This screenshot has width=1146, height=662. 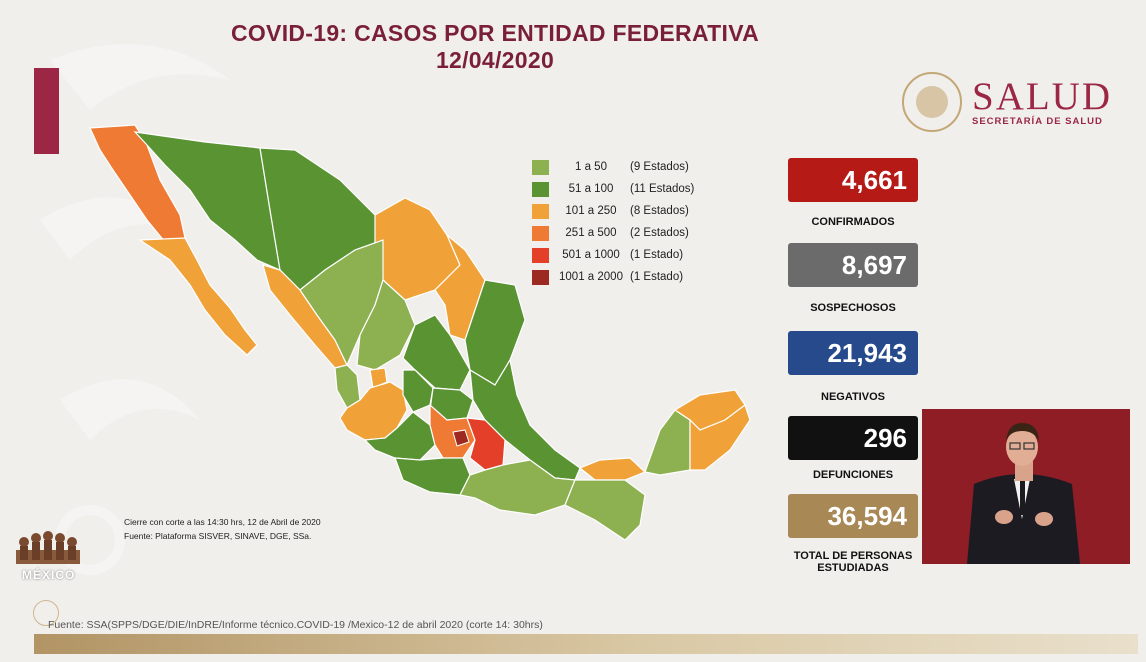 I want to click on state-guerrero, so click(x=432, y=476).